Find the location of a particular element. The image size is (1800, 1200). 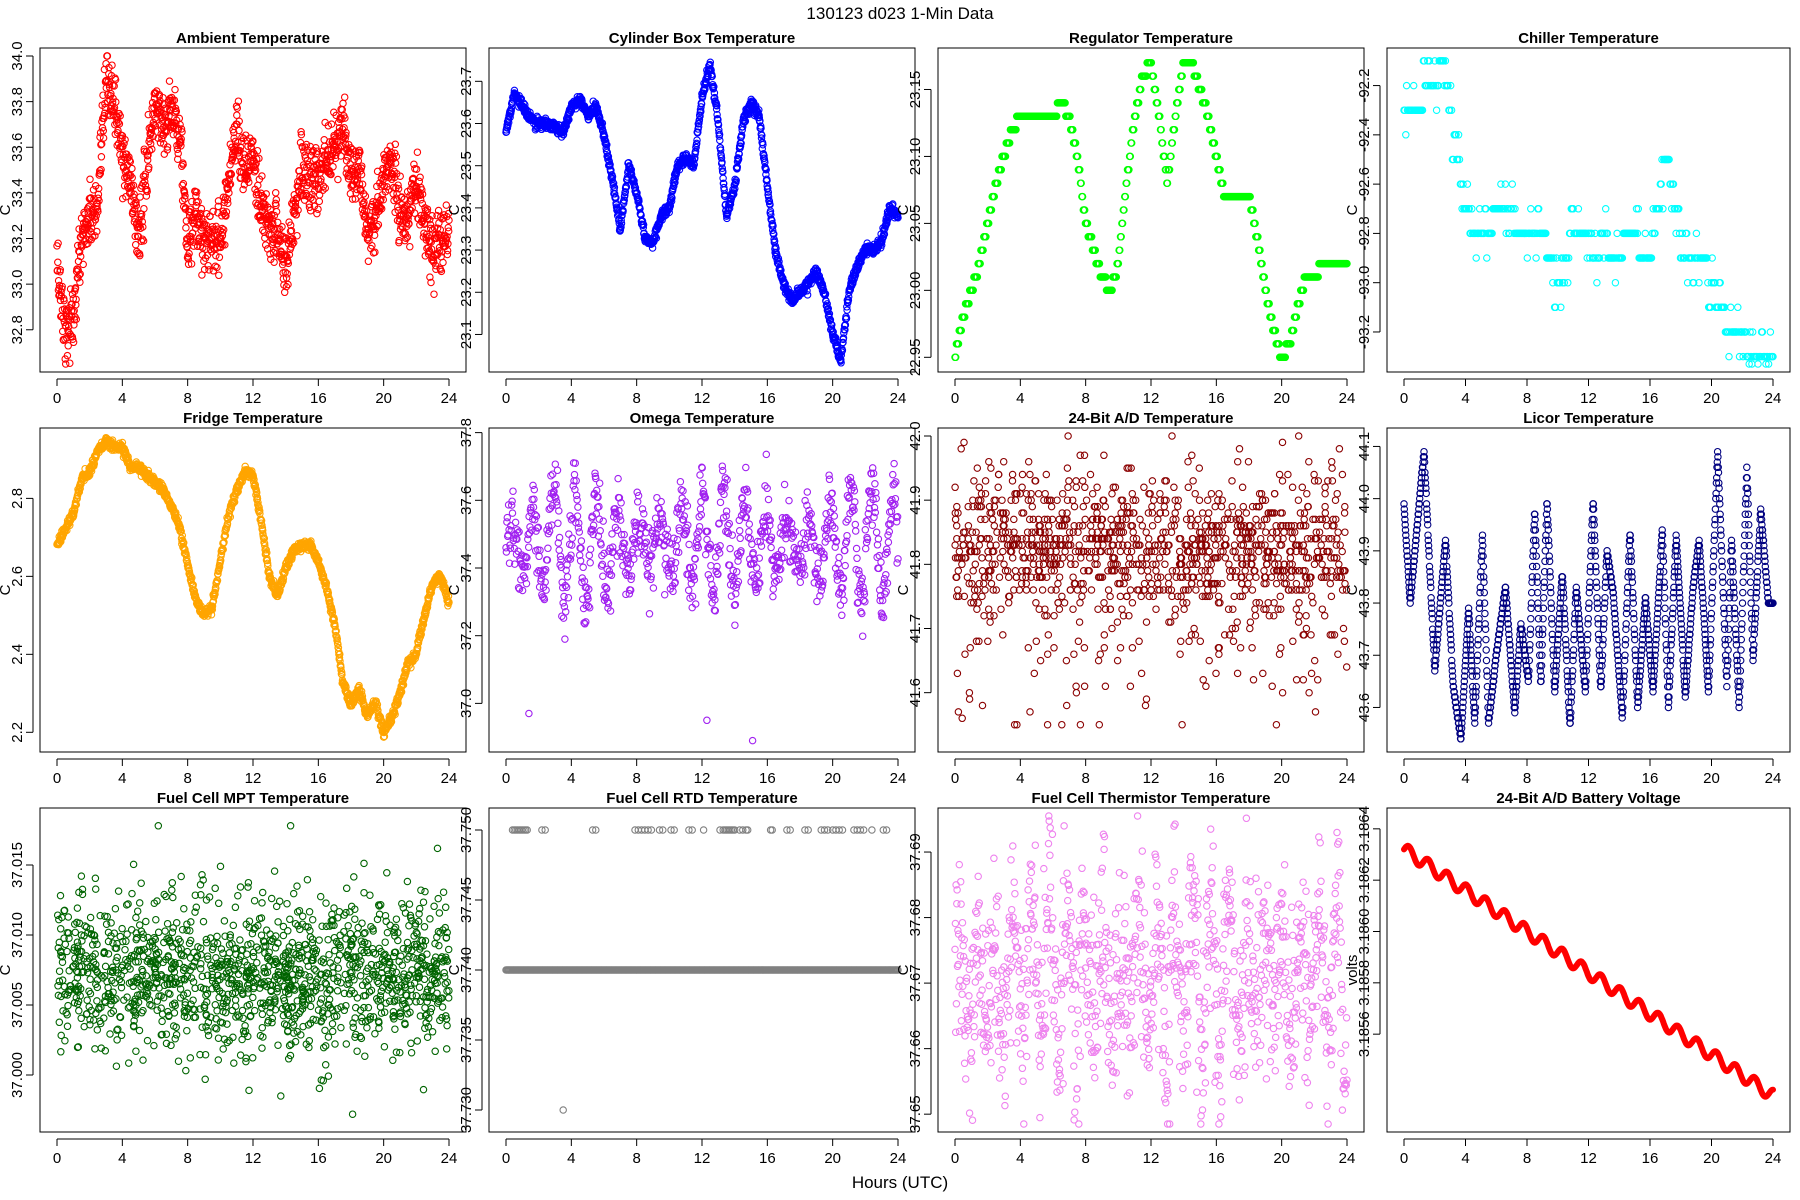

y-tick-label: 33.6 is located at coordinates (17, 147).